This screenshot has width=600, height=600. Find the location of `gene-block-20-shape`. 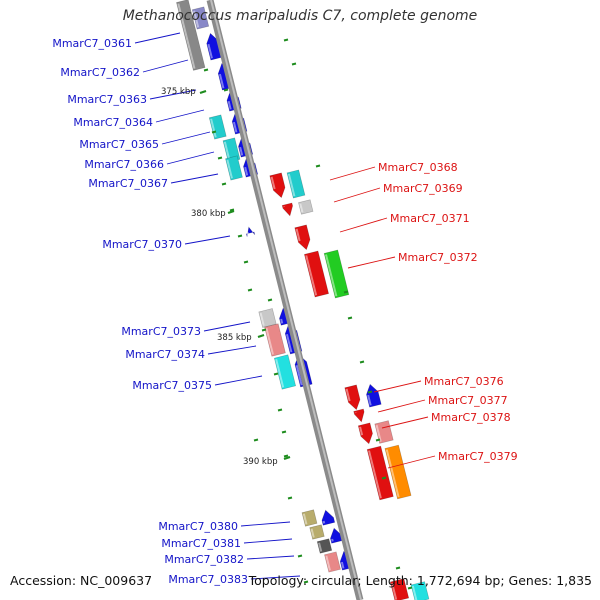

gene-block-20-shape is located at coordinates (328, 517).